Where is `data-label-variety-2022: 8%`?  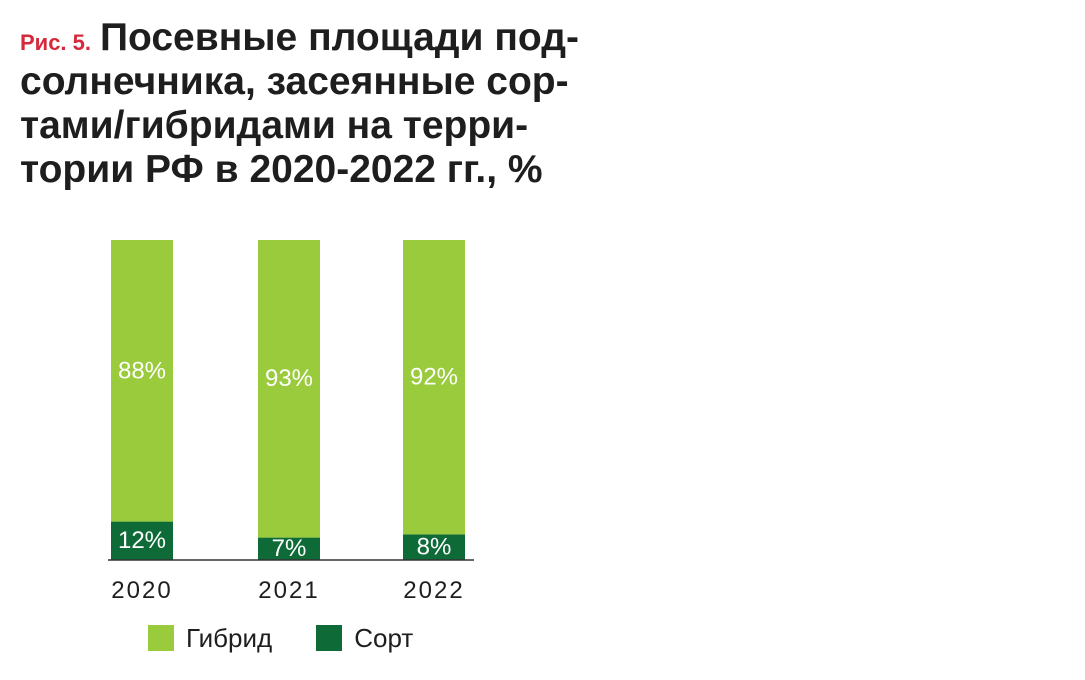
data-label-variety-2022: 8% is located at coordinates (434, 547).